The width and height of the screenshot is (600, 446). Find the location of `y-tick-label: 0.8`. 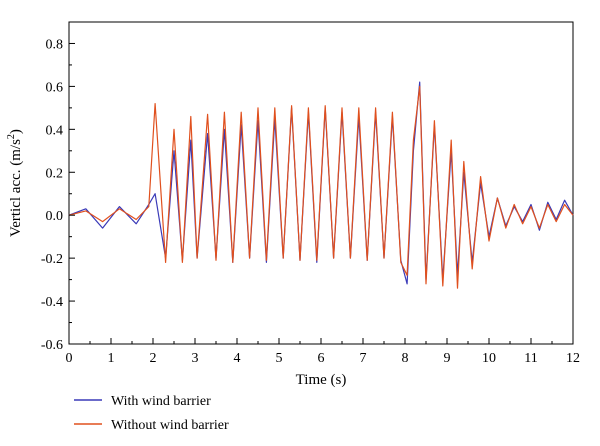

y-tick-label: 0.8 is located at coordinates (55, 44).